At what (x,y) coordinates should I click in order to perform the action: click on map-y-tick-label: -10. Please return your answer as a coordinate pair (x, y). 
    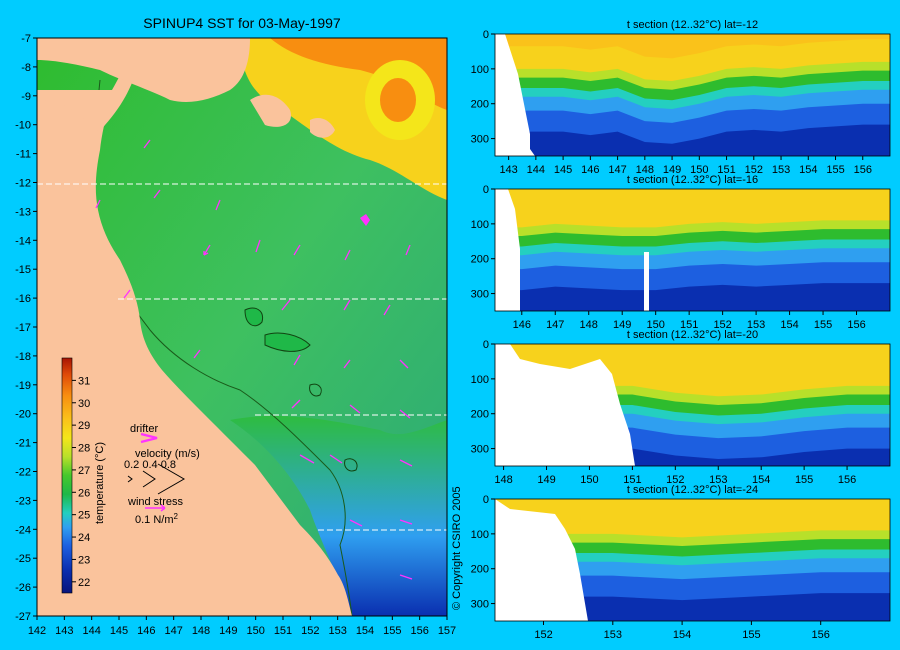
    Looking at the image, I should click on (23, 126).